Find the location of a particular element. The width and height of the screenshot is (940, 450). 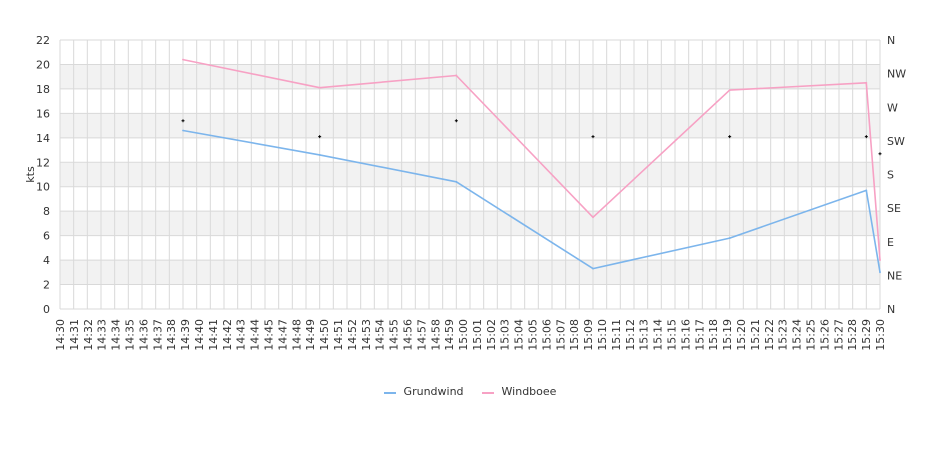

right-axis-label: W is located at coordinates (892, 107).